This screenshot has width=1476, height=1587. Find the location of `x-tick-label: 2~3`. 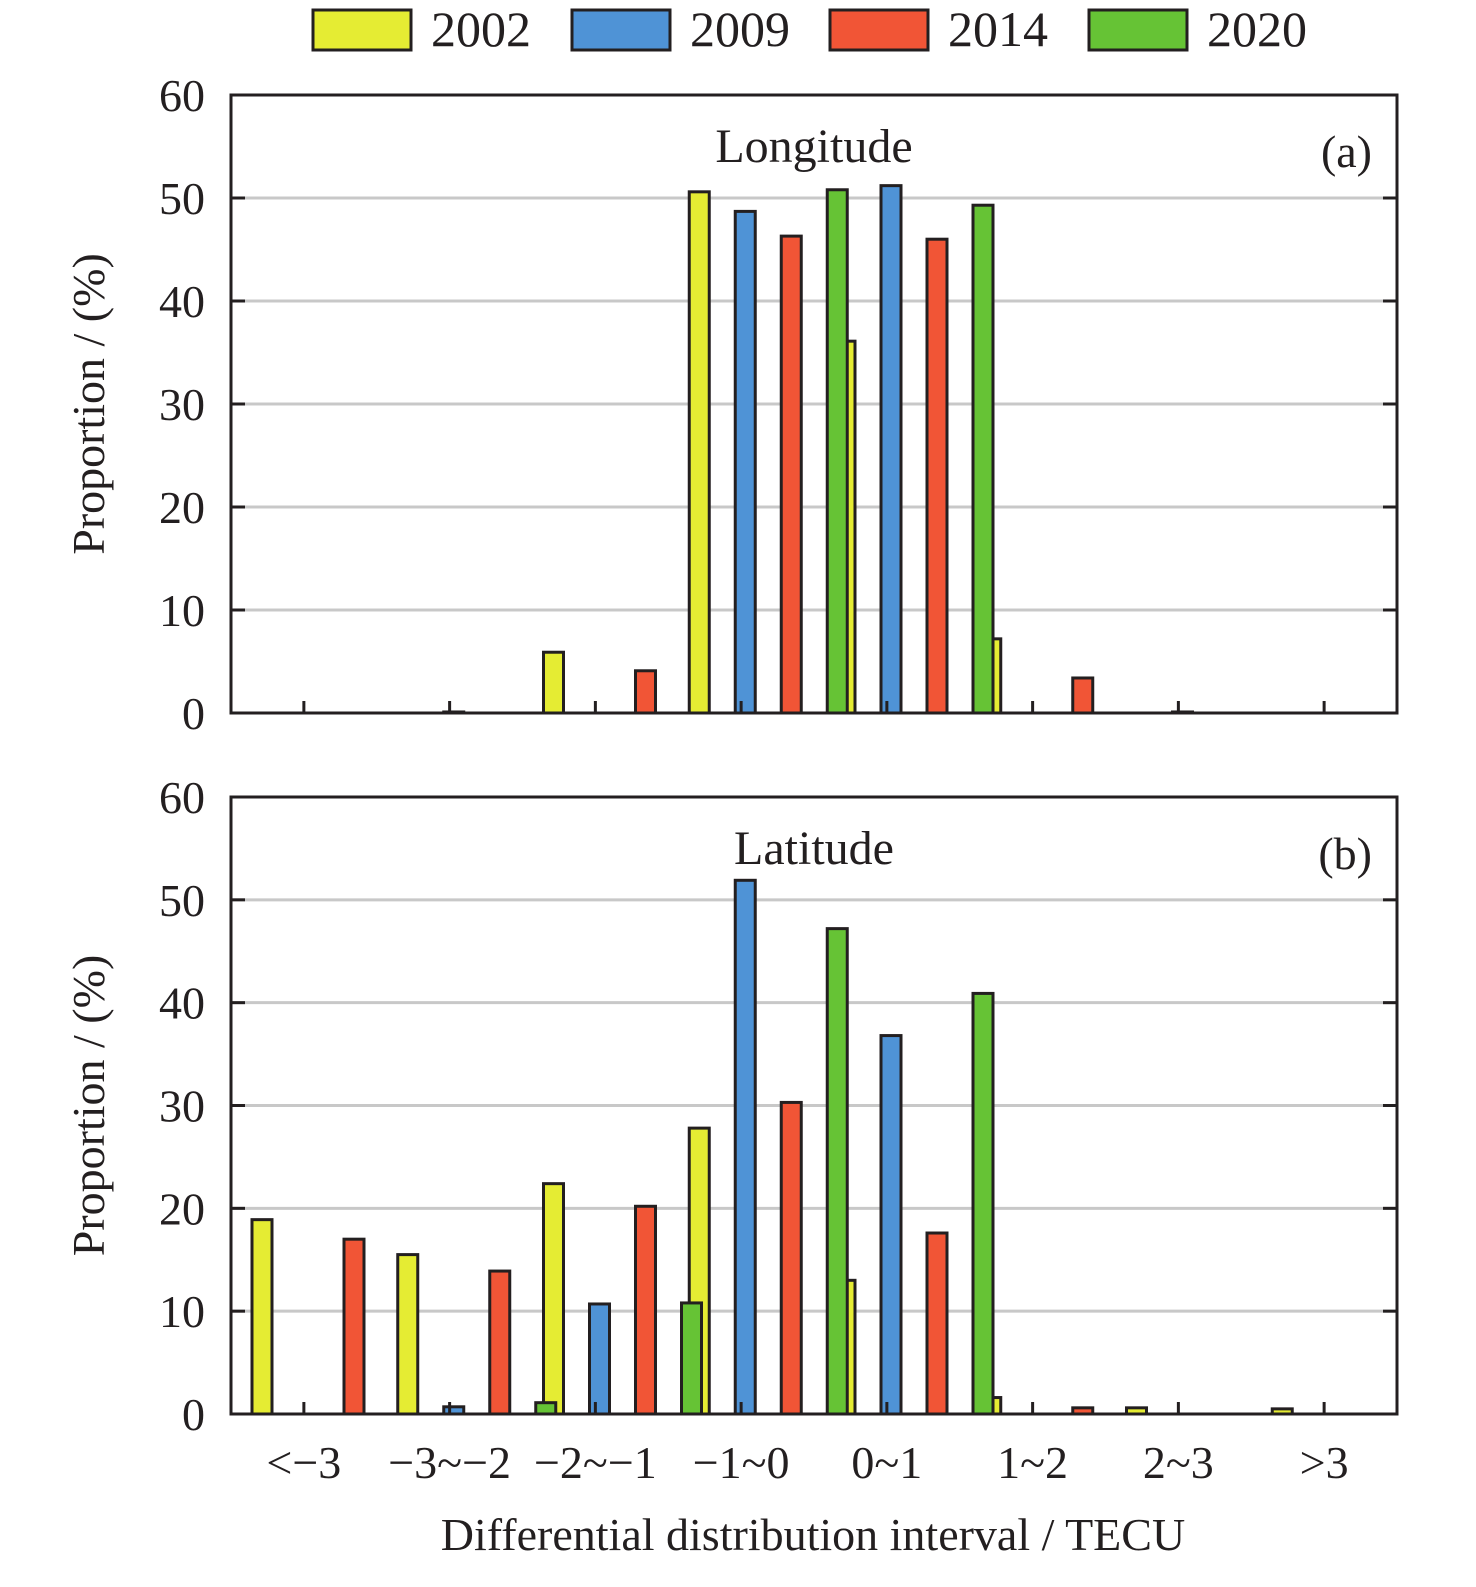

x-tick-label: 2~3 is located at coordinates (1178, 1462).